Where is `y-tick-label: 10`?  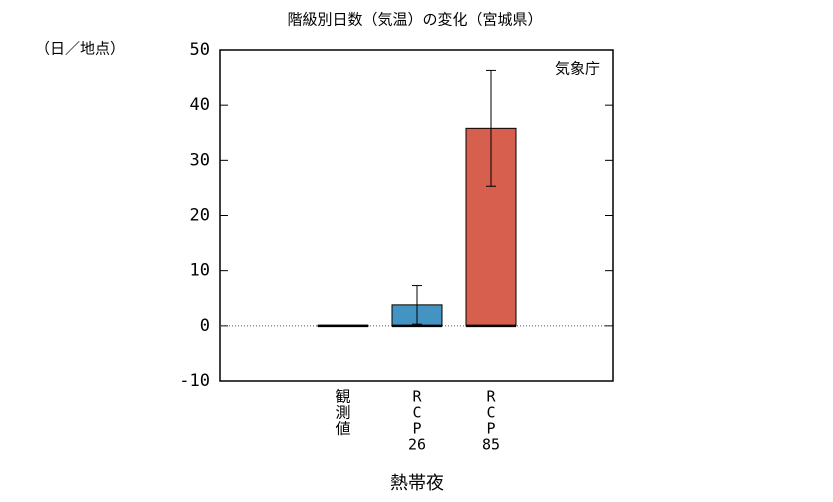
y-tick-label: 10 is located at coordinates (200, 271).